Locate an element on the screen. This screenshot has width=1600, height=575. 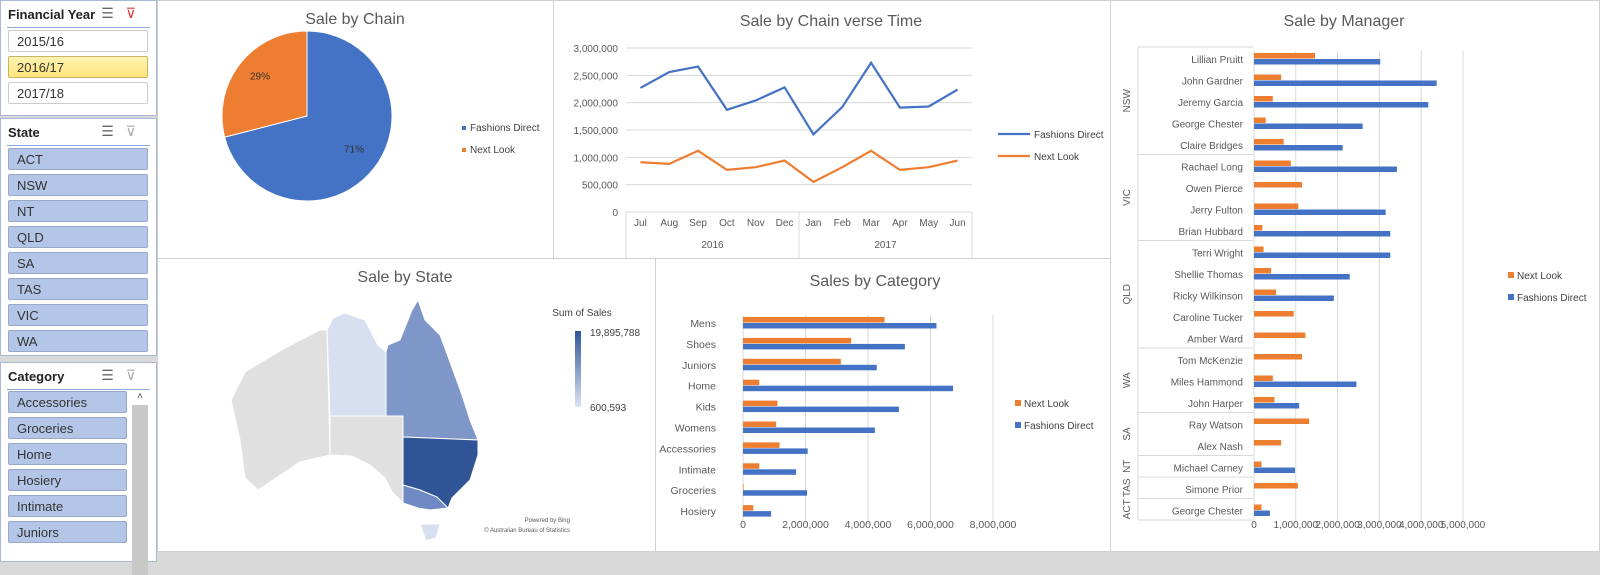
slicer-item-home: Home is located at coordinates (67, 454).